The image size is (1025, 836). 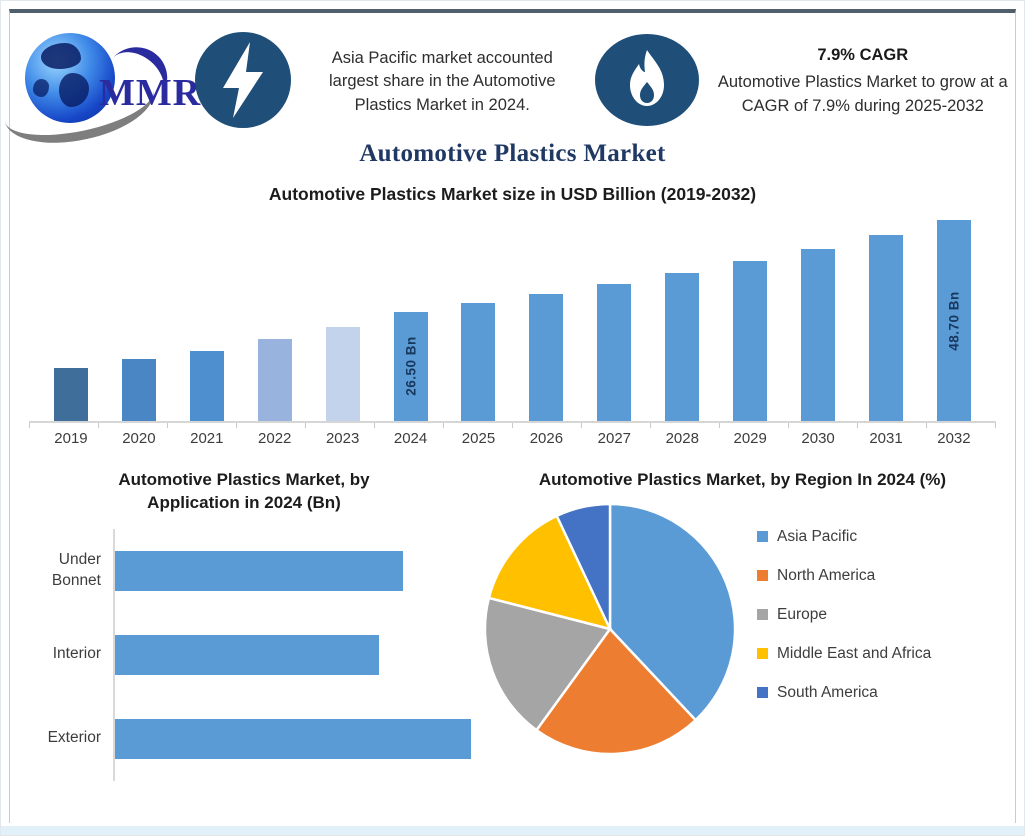 What do you see at coordinates (243, 82) in the screenshot?
I see `lightning-icon` at bounding box center [243, 82].